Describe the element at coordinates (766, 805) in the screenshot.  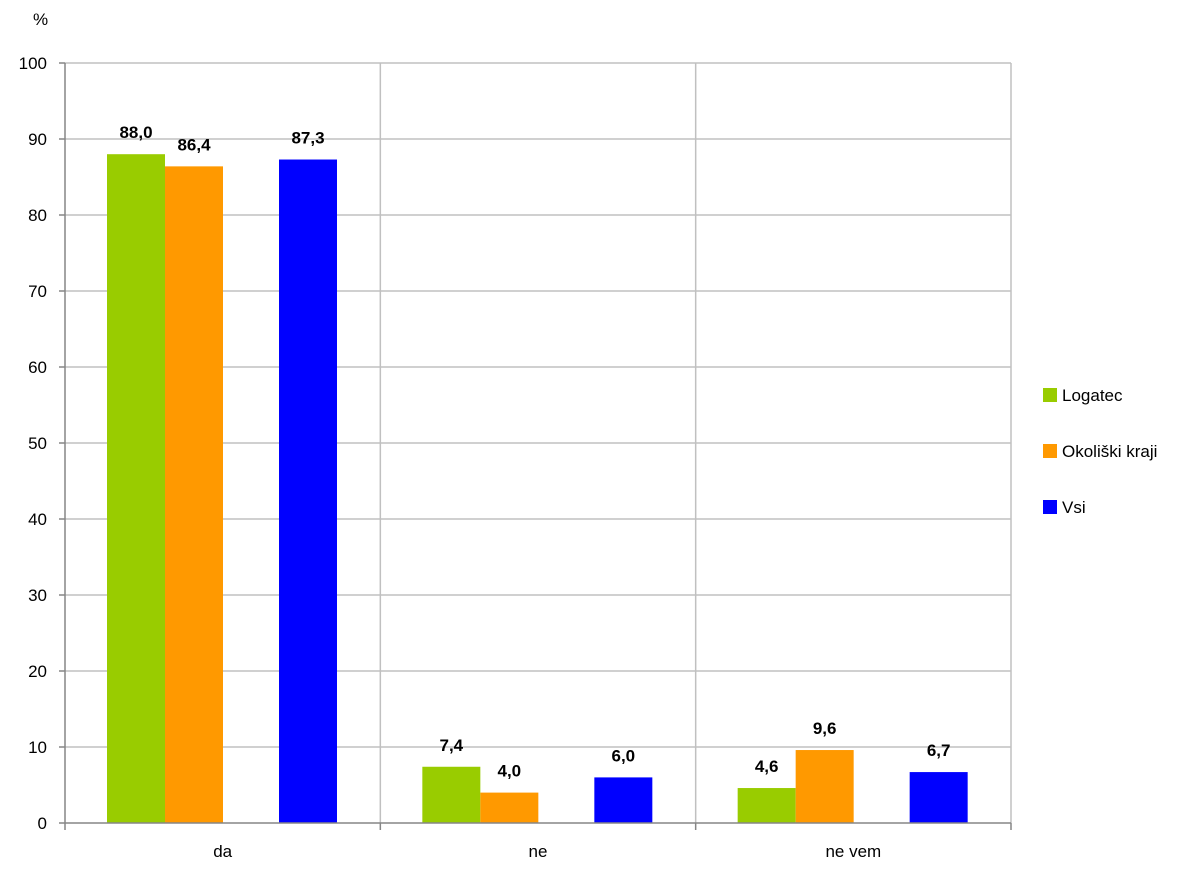
I see `bar-Logatec-ne vem` at that location.